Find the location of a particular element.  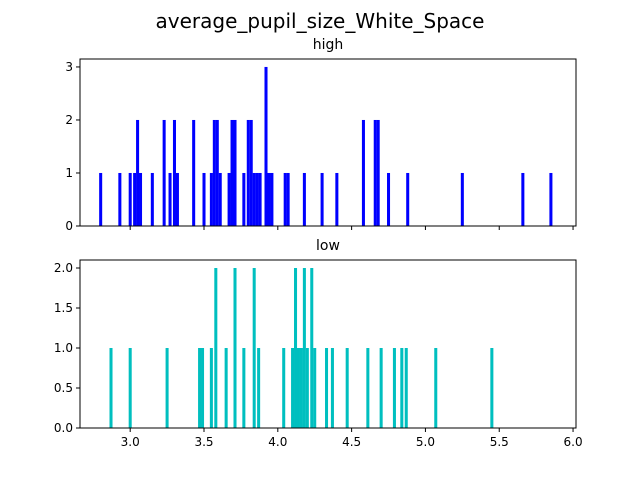

high-x-axis is located at coordinates (351, 228).